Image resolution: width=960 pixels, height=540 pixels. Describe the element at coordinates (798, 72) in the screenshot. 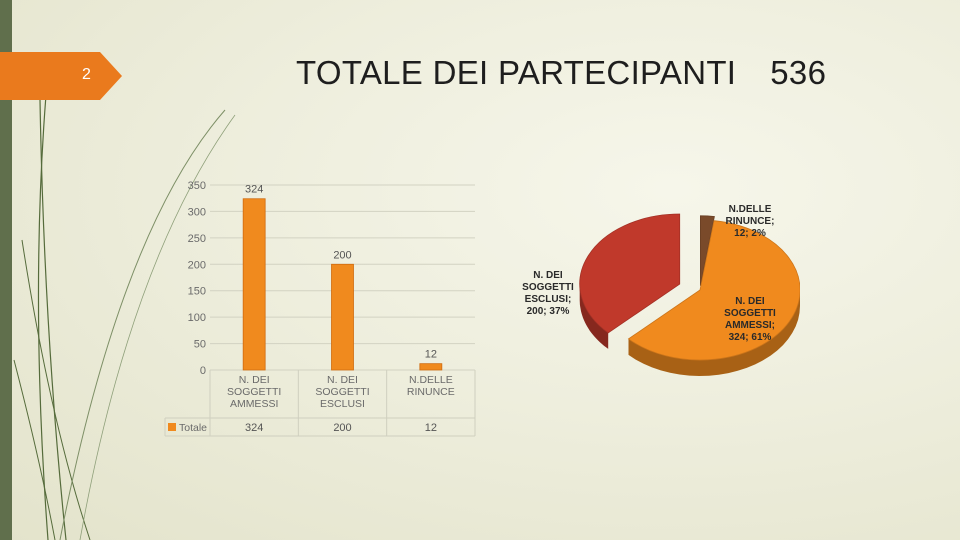

I see `slide-title-value: 536` at that location.